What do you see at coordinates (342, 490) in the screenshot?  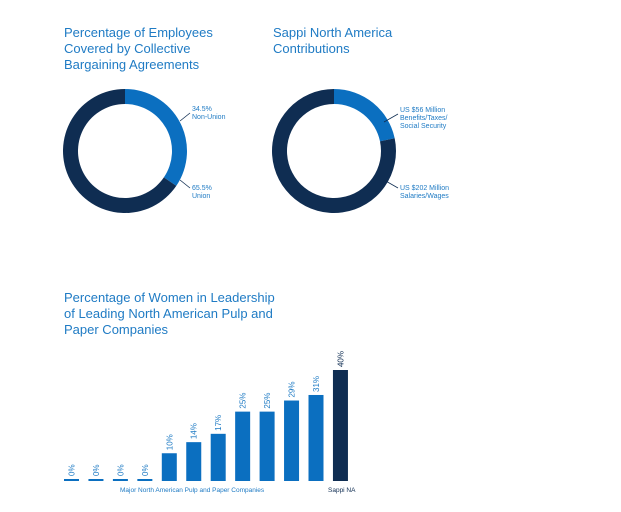 I see `bar-group-label-sappi: Sappi NA` at bounding box center [342, 490].